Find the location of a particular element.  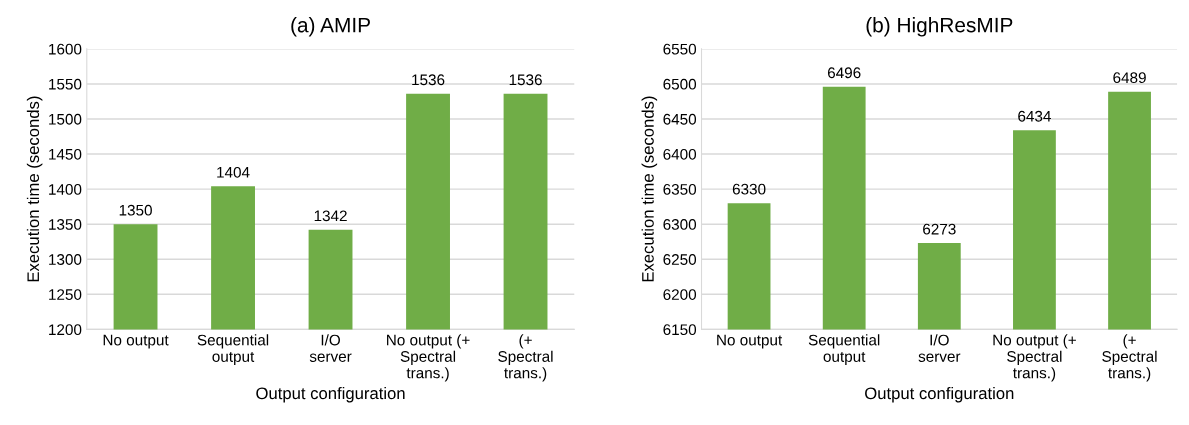

y-tick-label: 1300 is located at coordinates (65, 259).